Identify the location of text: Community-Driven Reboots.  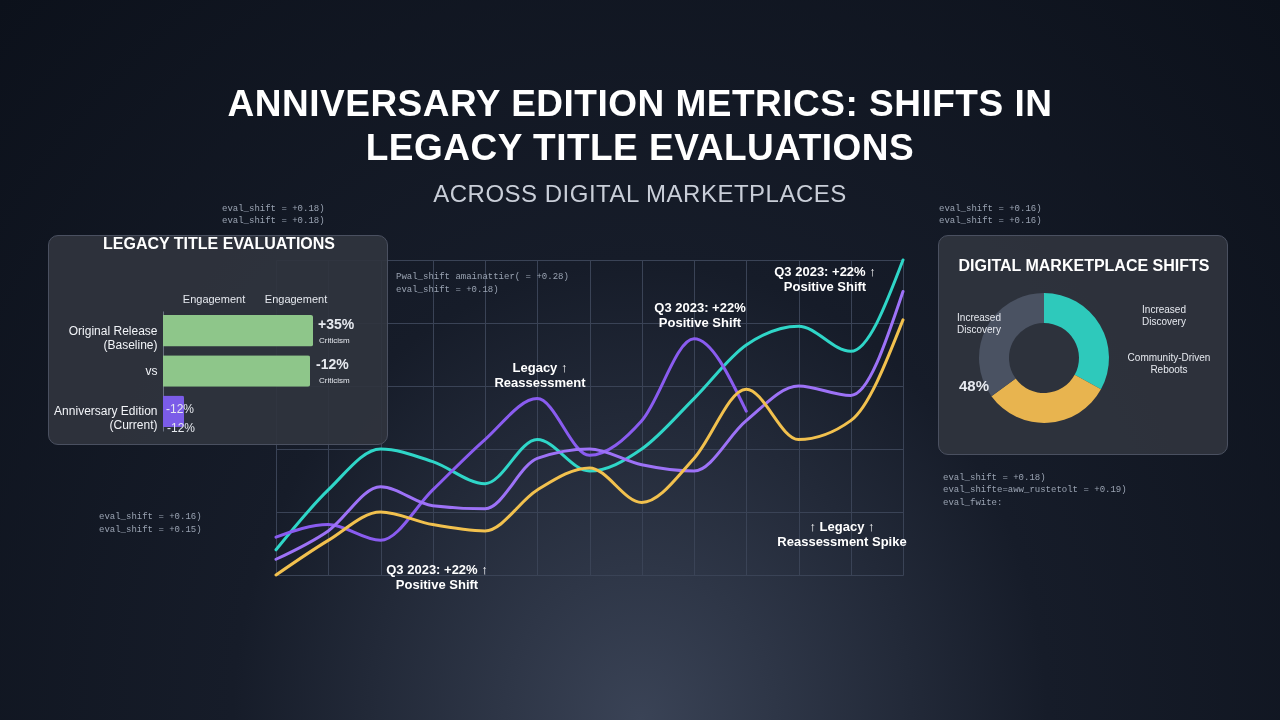
(1169, 363).